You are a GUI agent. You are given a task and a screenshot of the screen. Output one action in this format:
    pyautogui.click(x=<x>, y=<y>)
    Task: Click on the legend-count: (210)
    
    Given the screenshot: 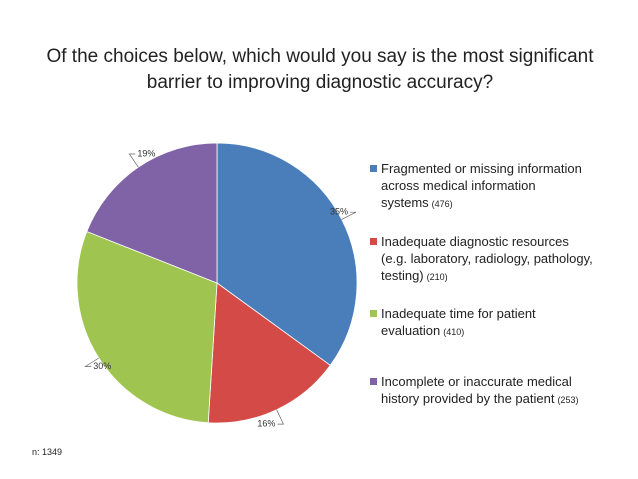 What is the action you would take?
    pyautogui.click(x=437, y=277)
    